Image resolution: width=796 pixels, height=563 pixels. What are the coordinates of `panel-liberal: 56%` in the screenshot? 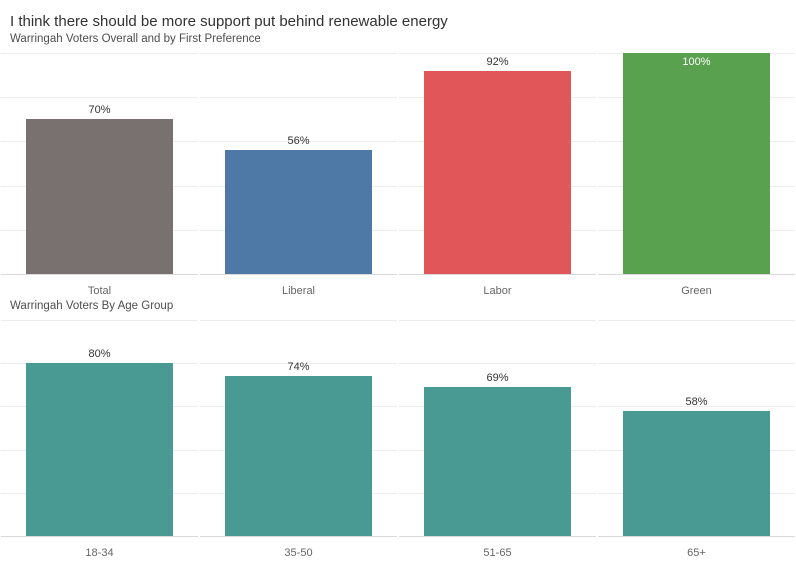 It's located at (298, 164).